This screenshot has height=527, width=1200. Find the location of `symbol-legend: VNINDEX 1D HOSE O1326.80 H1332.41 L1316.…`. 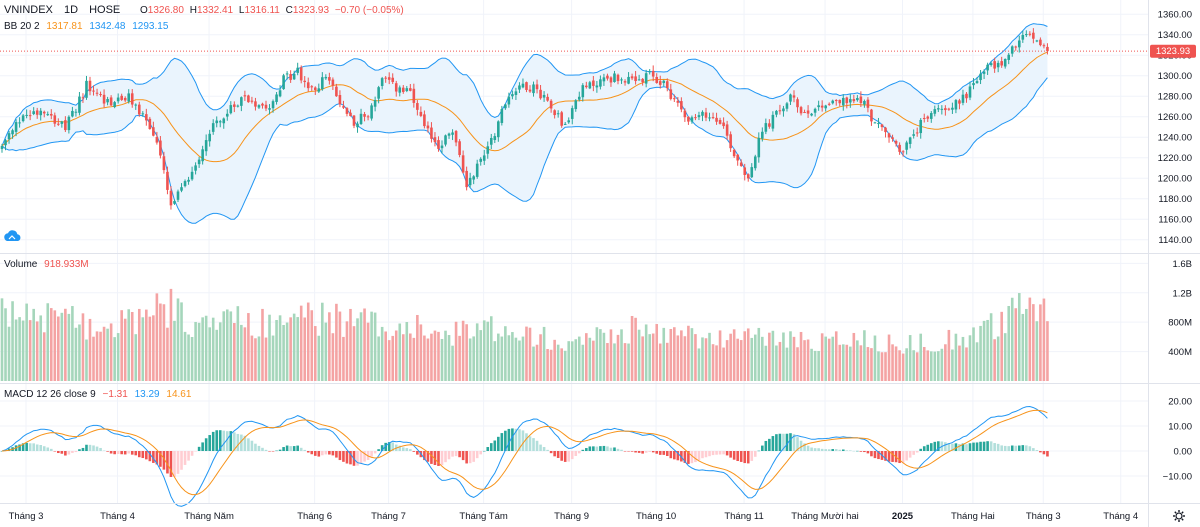

symbol-legend: VNINDEX 1D HOSE O1326.80 H1332.41 L1316.… is located at coordinates (204, 10).